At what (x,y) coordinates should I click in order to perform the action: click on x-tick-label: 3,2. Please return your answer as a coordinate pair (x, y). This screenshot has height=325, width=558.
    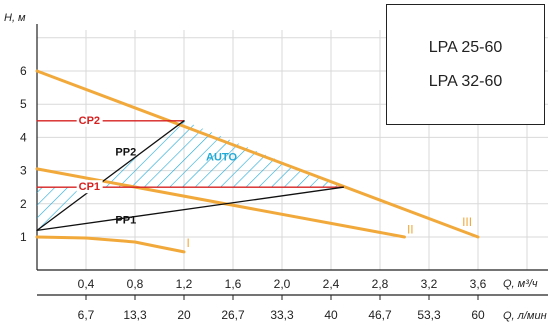
    Looking at the image, I should click on (429, 284).